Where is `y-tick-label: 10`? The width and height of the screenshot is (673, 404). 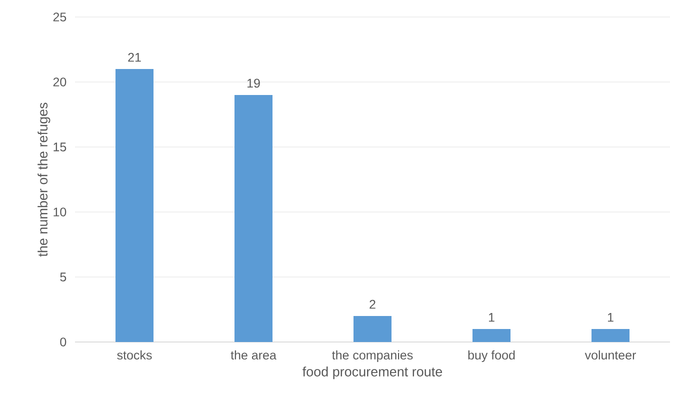
y-tick-label: 10 is located at coordinates (60, 212).